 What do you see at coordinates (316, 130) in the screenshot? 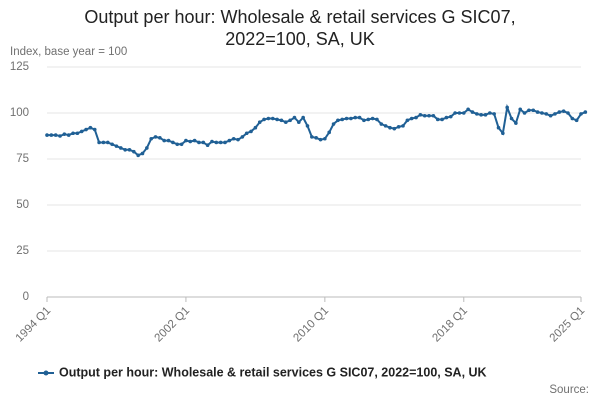
I see `series-line` at bounding box center [316, 130].